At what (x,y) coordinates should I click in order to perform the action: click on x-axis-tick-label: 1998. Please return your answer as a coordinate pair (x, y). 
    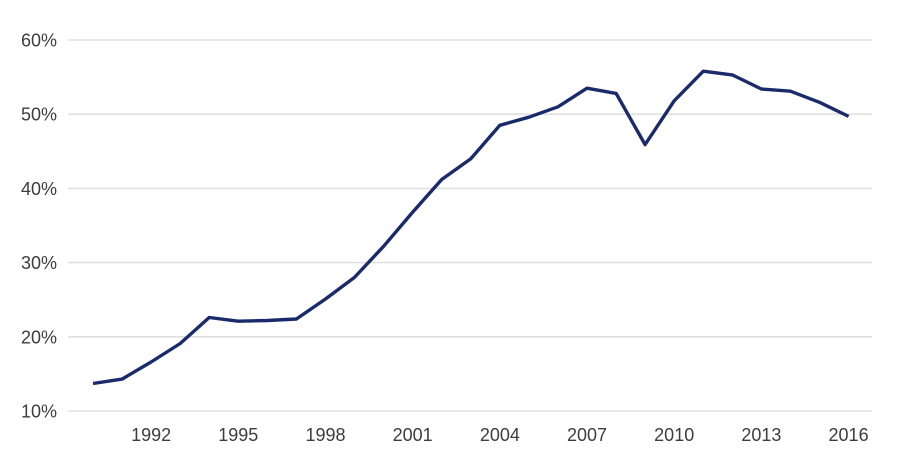
    Looking at the image, I should click on (325, 435).